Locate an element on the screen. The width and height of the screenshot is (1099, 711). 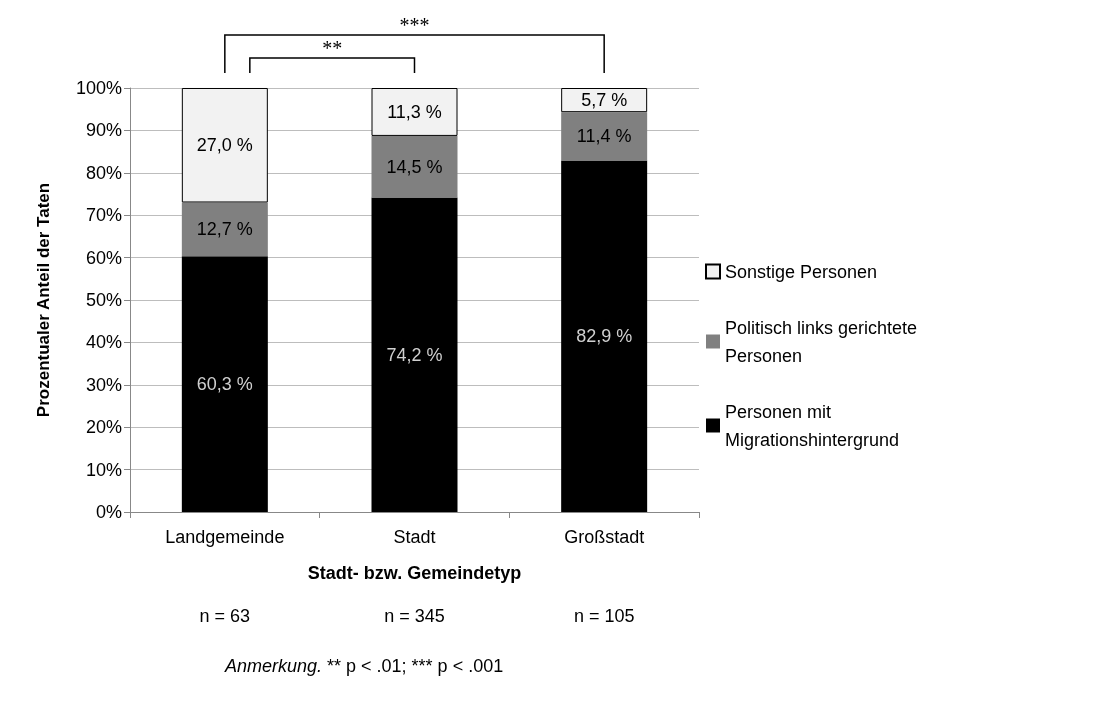
data-label: 11,4 % is located at coordinates (604, 136).